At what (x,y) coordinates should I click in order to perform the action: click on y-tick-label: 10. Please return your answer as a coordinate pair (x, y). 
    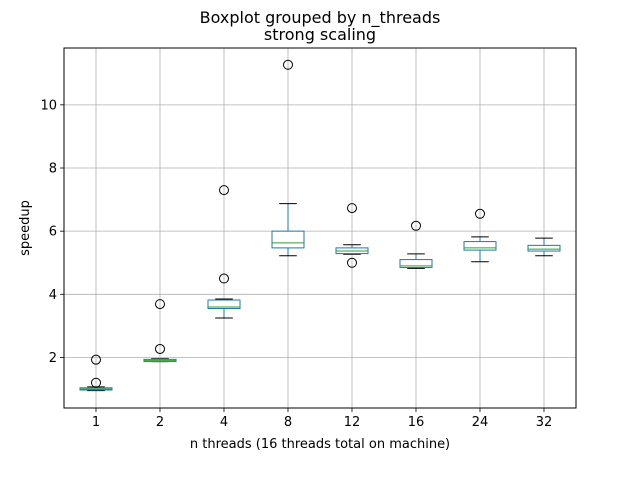
    Looking at the image, I should click on (48, 105).